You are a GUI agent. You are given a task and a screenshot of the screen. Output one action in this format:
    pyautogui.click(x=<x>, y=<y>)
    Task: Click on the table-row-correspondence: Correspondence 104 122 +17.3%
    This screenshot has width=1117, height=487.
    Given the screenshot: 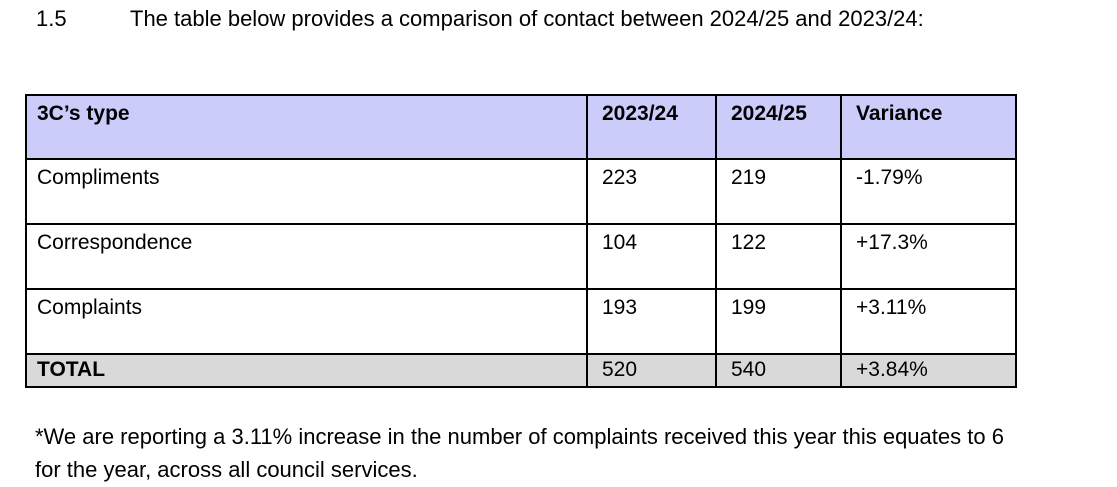 What is the action you would take?
    pyautogui.click(x=521, y=256)
    